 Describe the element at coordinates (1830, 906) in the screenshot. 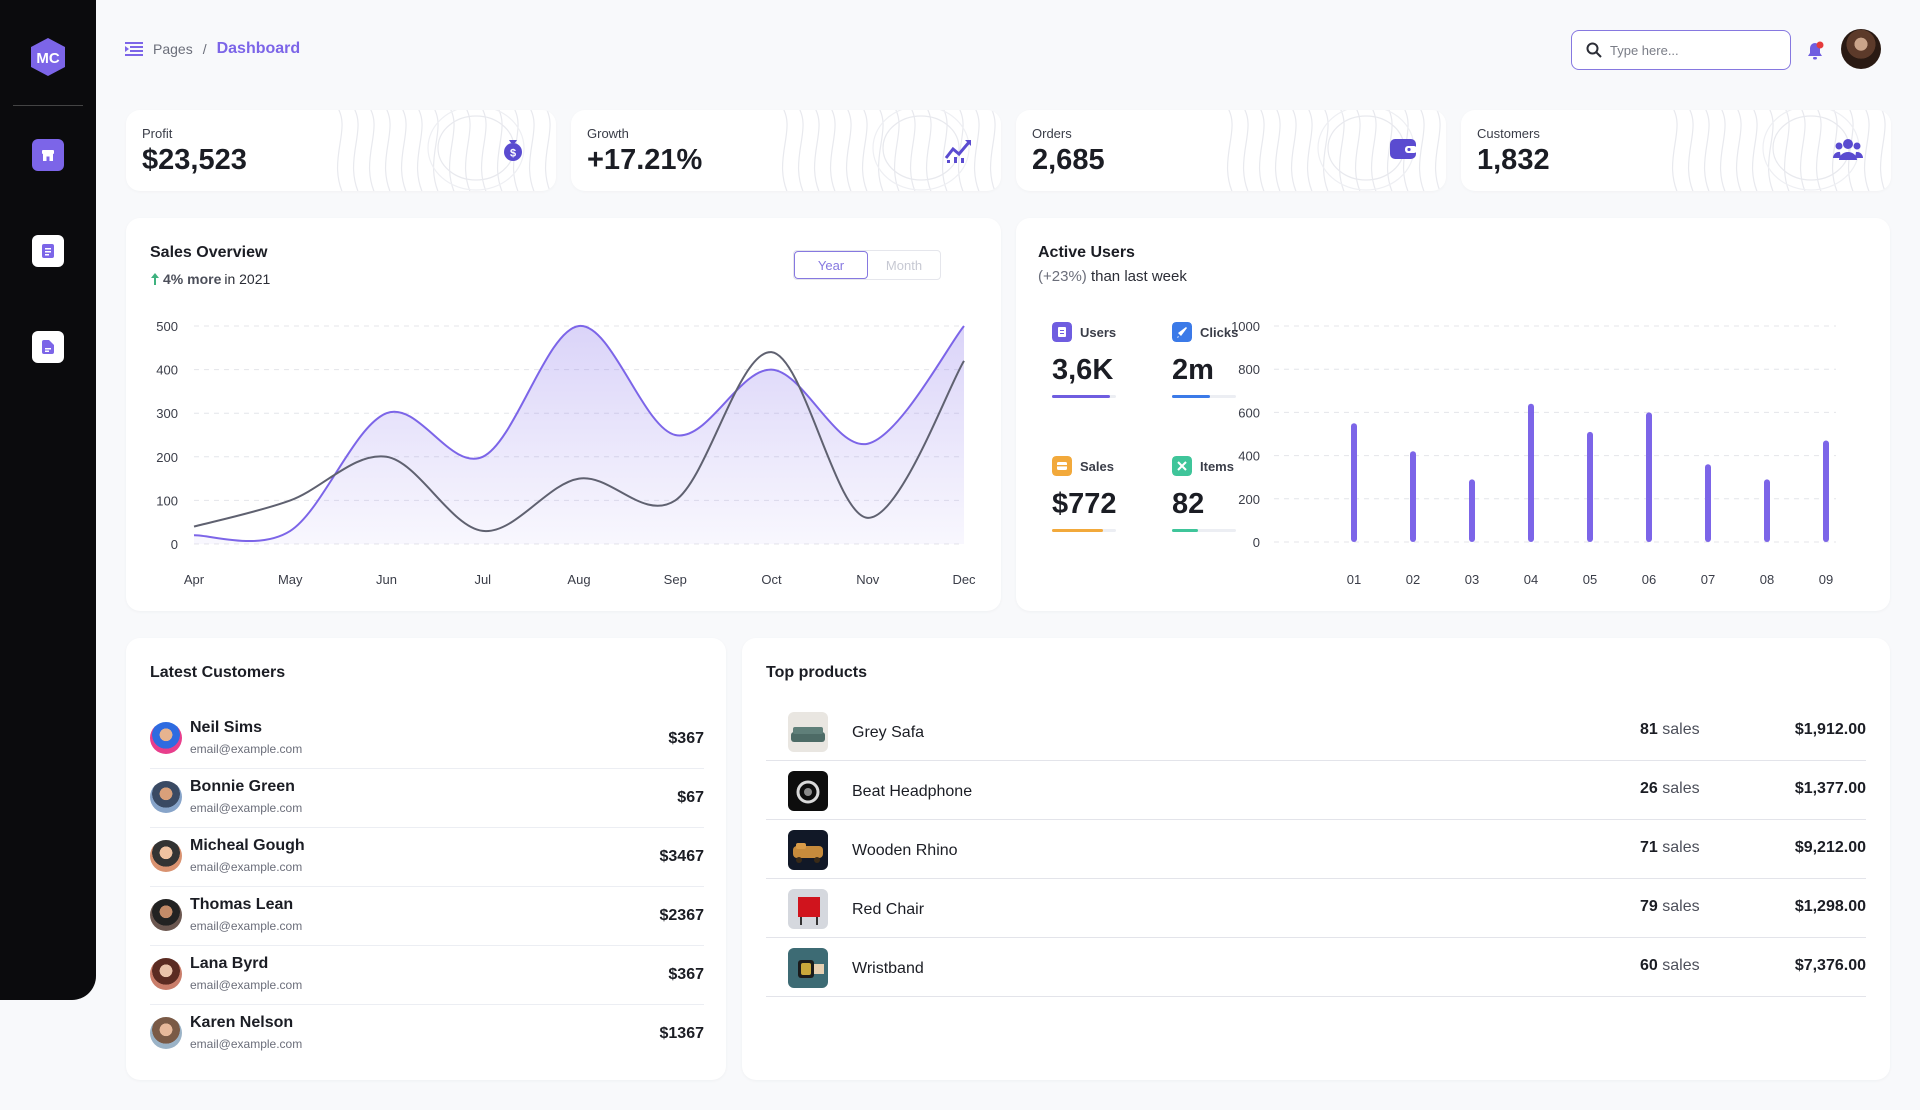

I see `product-price: $1,298.00` at that location.